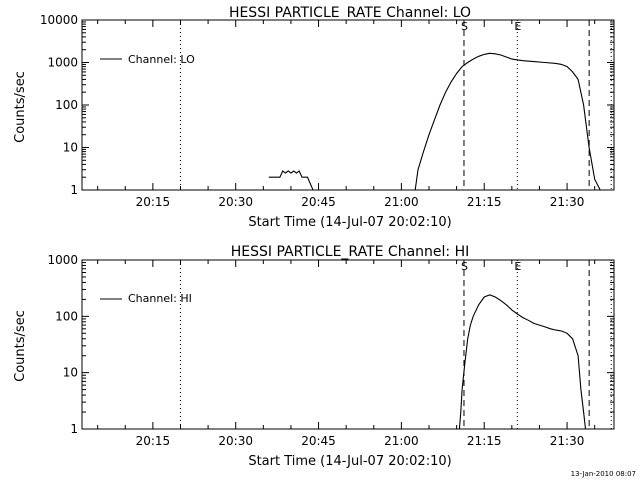 This screenshot has height=480, width=640. What do you see at coordinates (350, 13) in the screenshot?
I see `chart-title: HESSI PARTICLE_RATE Channel: LO` at bounding box center [350, 13].